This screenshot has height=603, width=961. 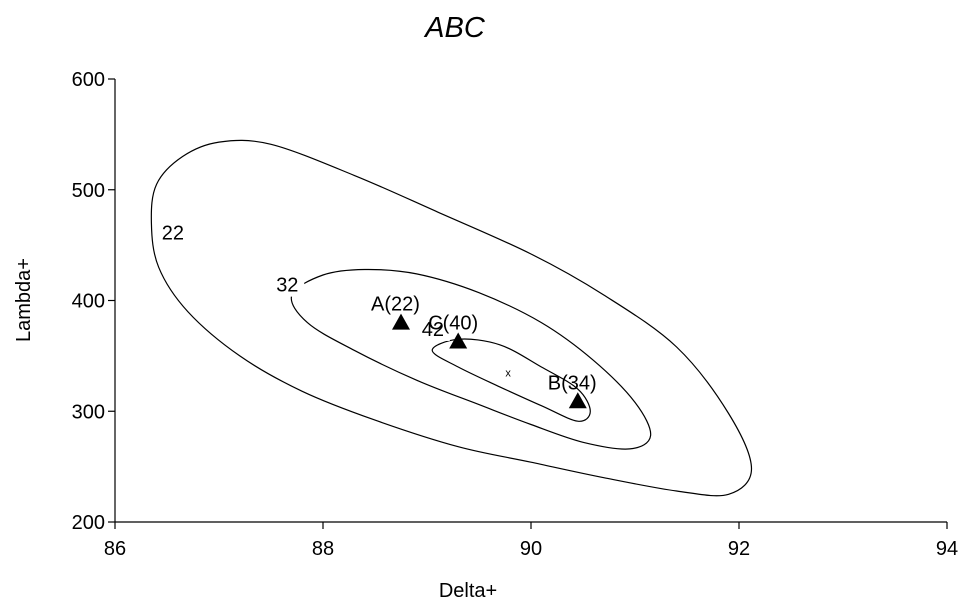 I want to click on y-tick-label: 600, so click(x=88, y=80).